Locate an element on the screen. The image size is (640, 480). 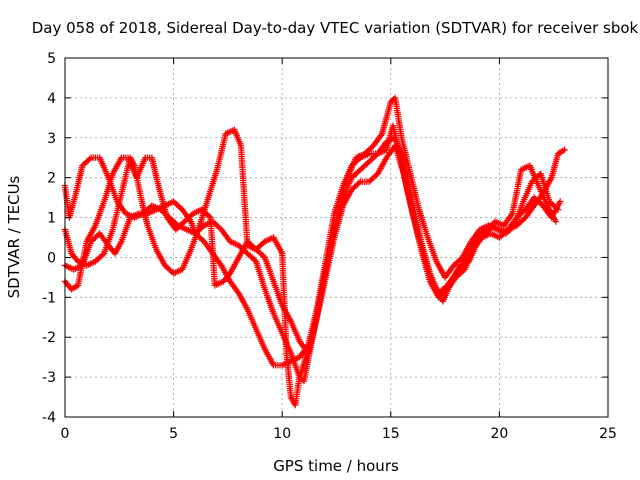
x-tick-label: 20 is located at coordinates (499, 434).